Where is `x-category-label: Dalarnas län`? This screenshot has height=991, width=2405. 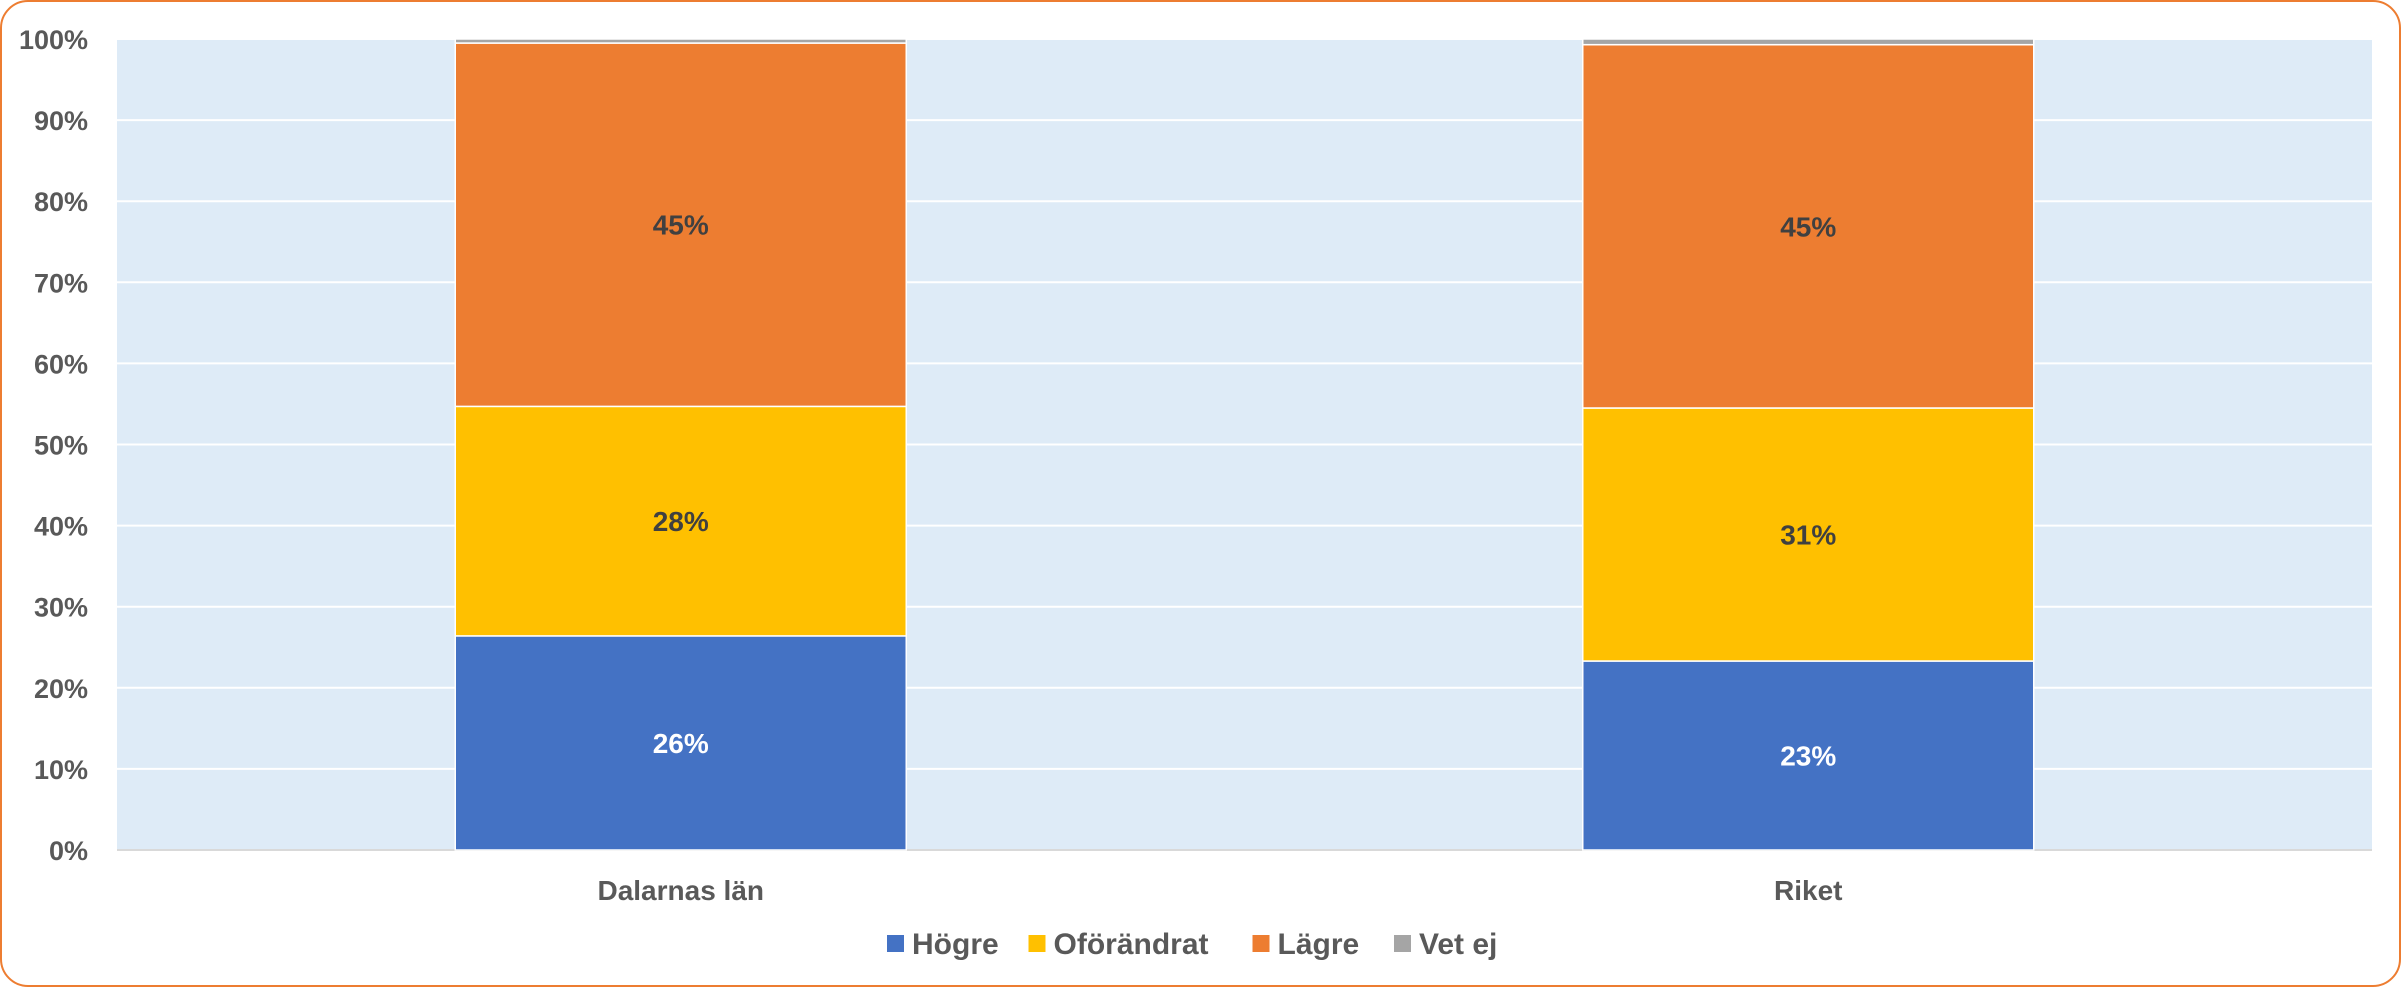
x-category-label: Dalarnas län is located at coordinates (680, 890).